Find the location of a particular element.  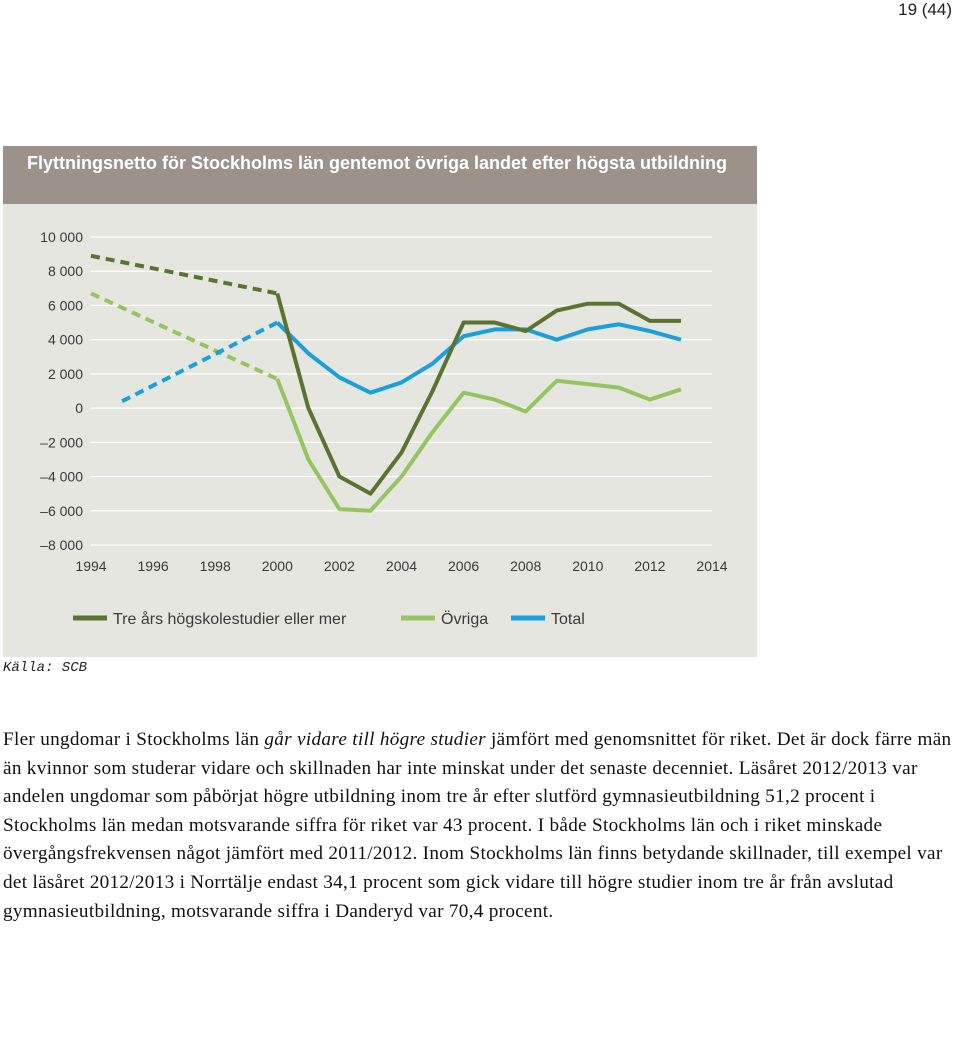

y-tick-label: 10 000 is located at coordinates (61, 237).